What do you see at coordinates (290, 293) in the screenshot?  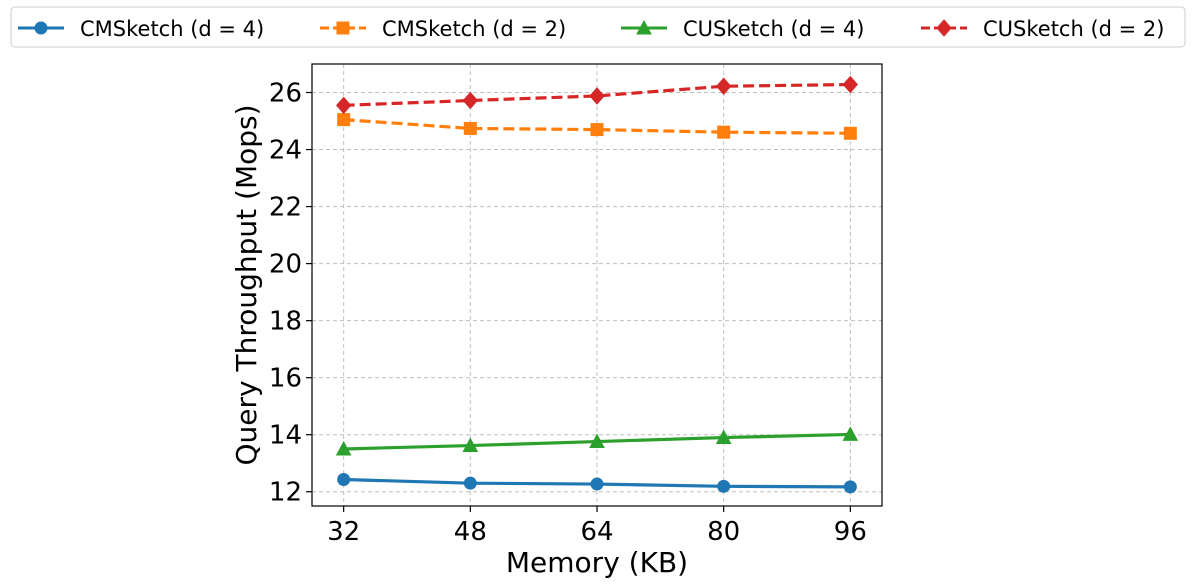 I see `y-axis: 12 14 16 18 20 22 24 26` at bounding box center [290, 293].